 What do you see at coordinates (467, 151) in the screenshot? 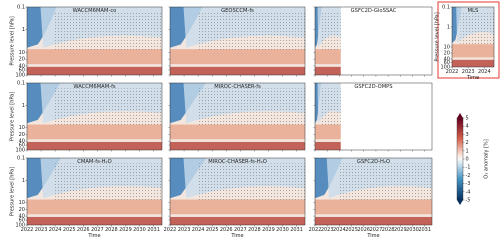
I see `colorbar-tick-label: 1` at bounding box center [467, 151].